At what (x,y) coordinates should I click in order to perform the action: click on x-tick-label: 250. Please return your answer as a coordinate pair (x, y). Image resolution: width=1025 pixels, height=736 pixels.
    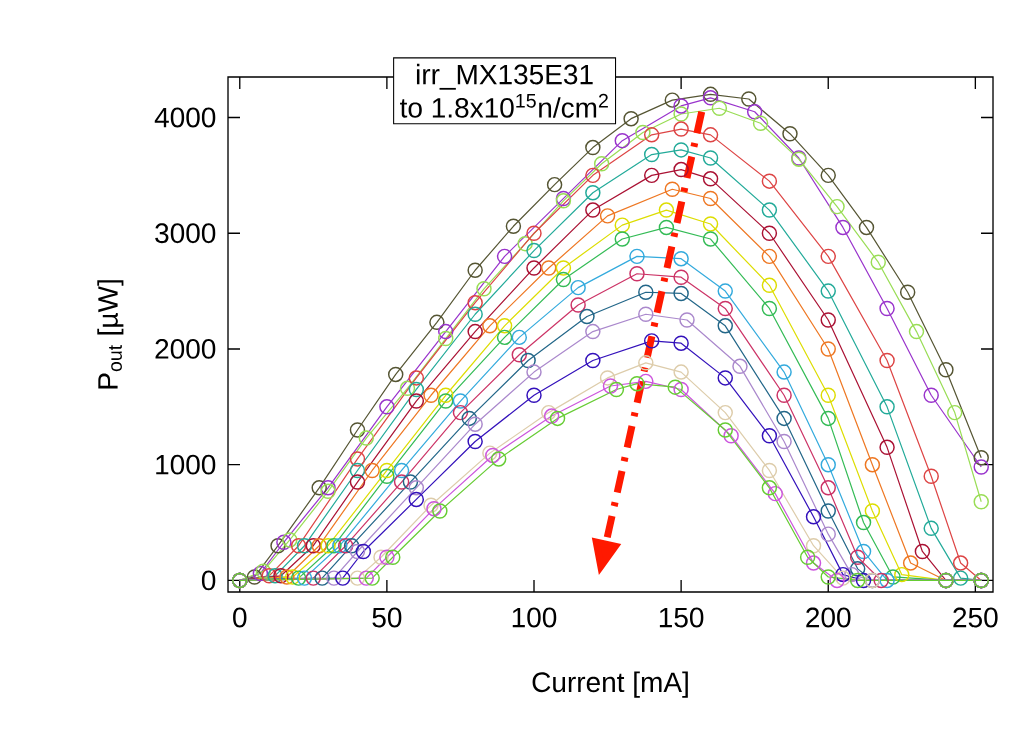
    Looking at the image, I should click on (975, 617).